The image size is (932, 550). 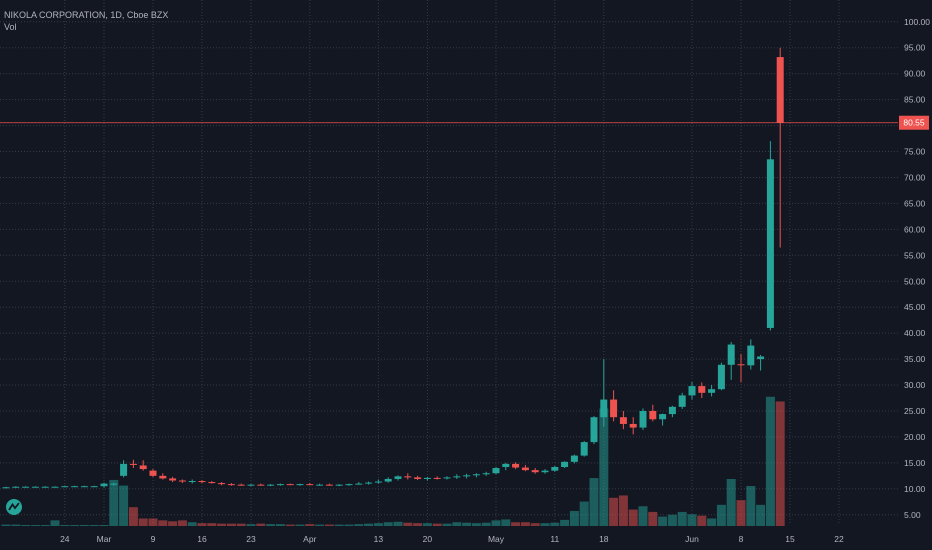 What do you see at coordinates (153, 539) in the screenshot?
I see `date-tick-label: 9` at bounding box center [153, 539].